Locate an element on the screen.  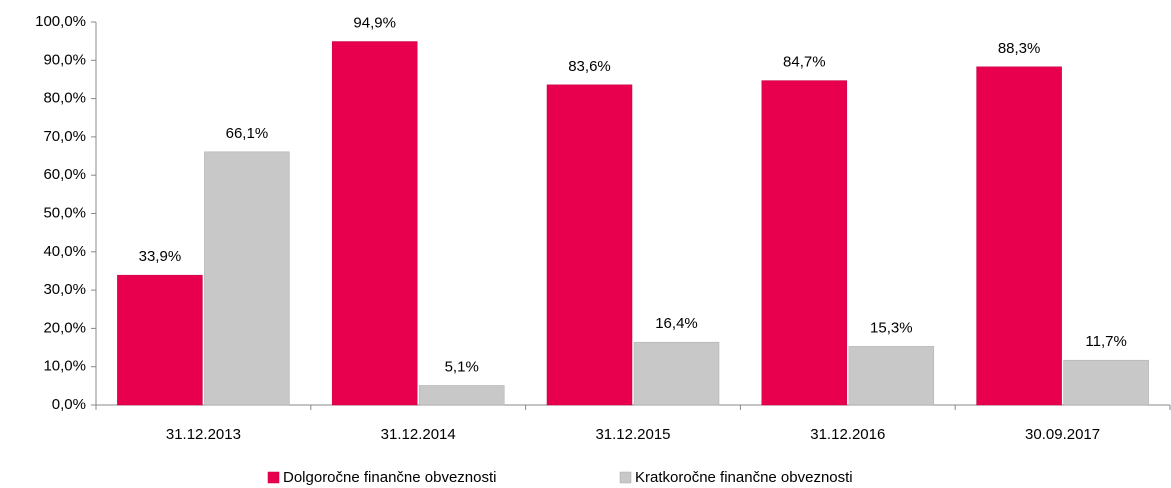
y-tick-label: 40,0% is located at coordinates (64, 251).